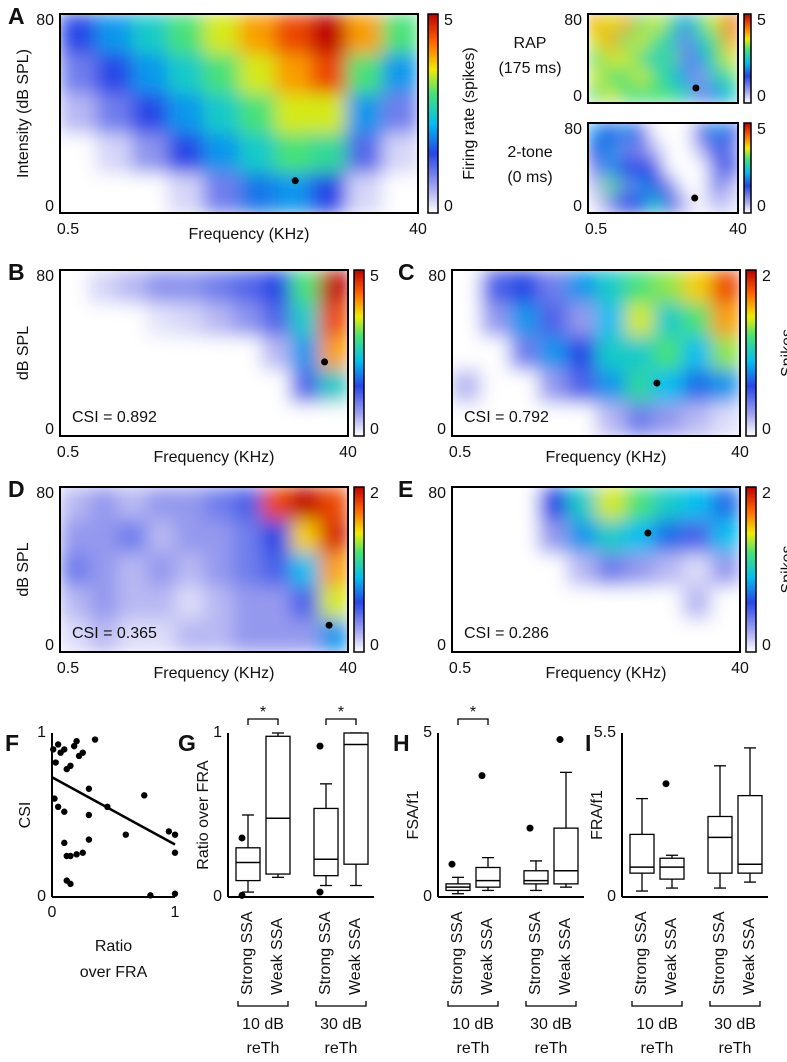  What do you see at coordinates (401, 743) in the screenshot?
I see `panel-letter: H` at bounding box center [401, 743].